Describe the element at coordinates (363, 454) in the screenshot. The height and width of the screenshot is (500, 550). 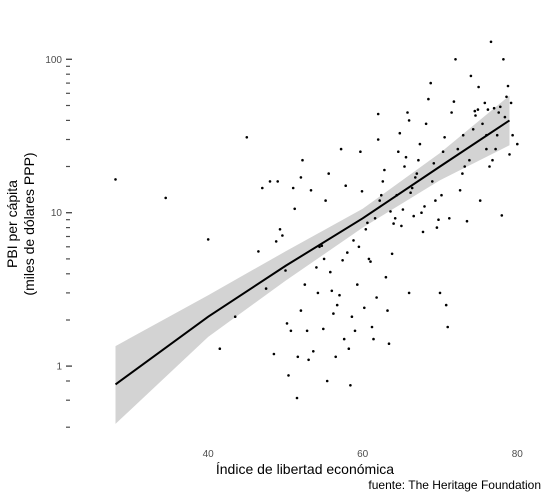
I see `x-tick-label: 60` at that location.